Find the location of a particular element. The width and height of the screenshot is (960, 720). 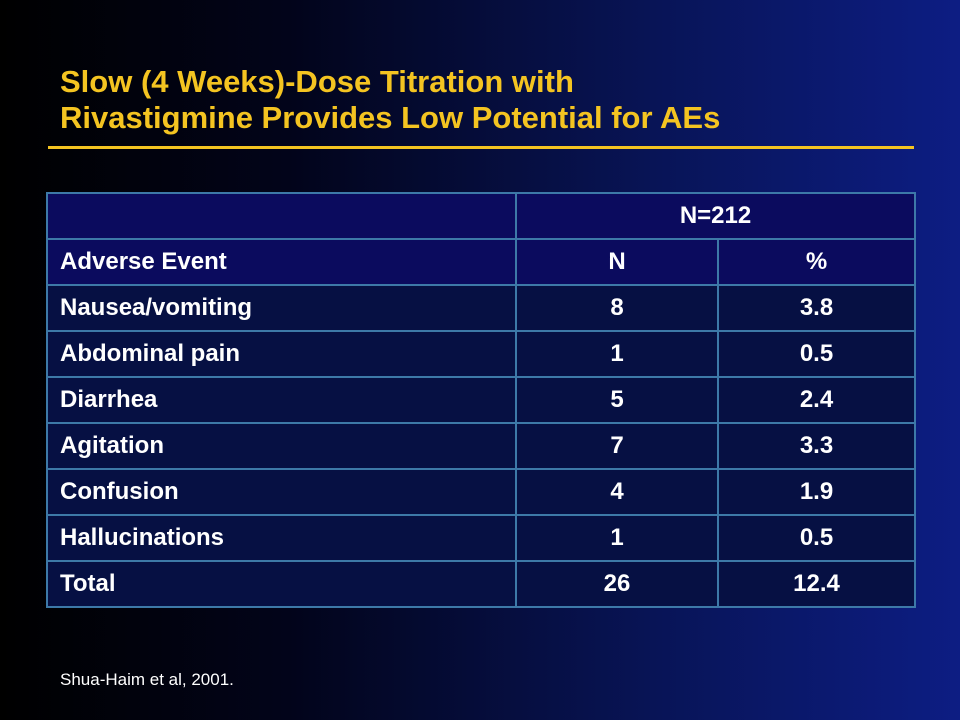

table-total-row: Total 26 12.4 is located at coordinates (481, 584).